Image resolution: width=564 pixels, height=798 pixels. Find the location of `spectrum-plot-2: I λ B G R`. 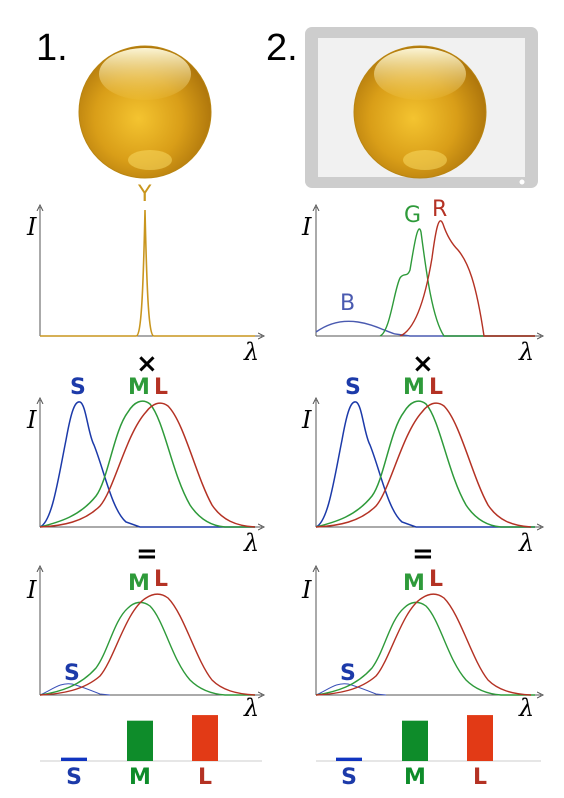

spectrum-plot-2: I λ B G R is located at coordinates (421, 281).